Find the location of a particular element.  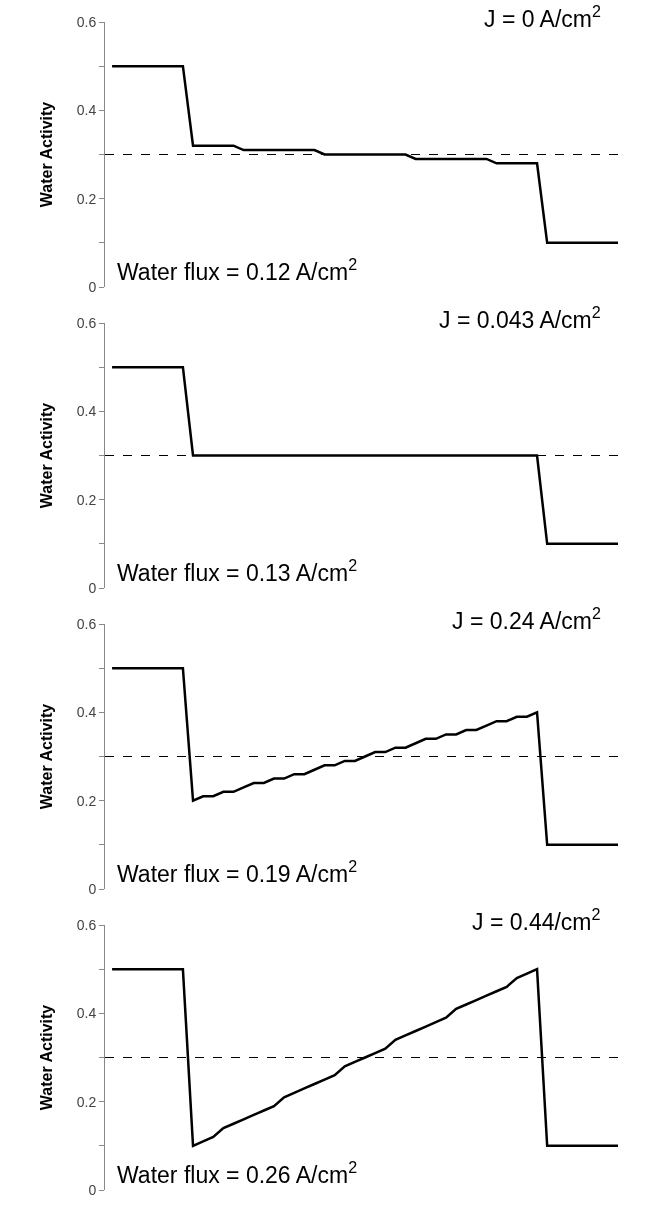

annotation: J = 0.44/cm$^{2}$ is located at coordinates (536, 920).